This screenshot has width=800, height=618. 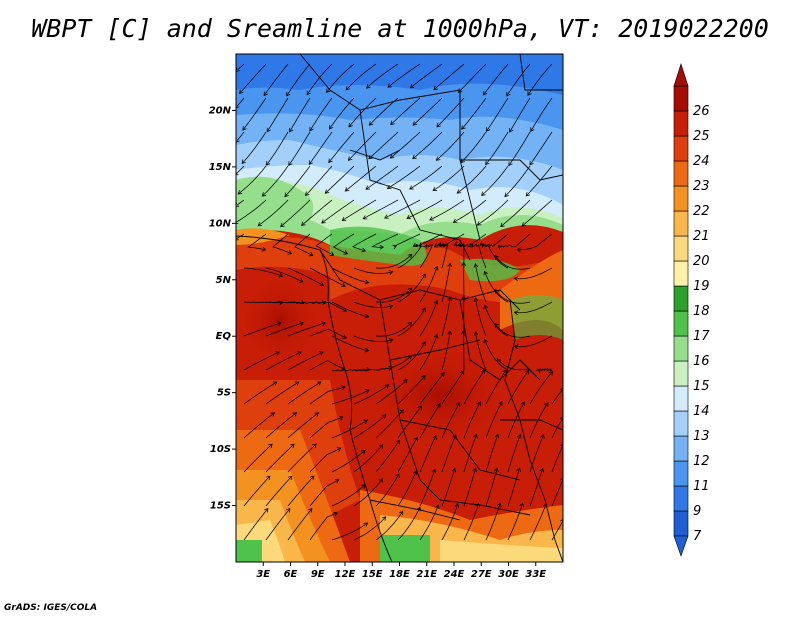 What do you see at coordinates (701, 461) in the screenshot?
I see `colorbar-label: 12` at bounding box center [701, 461].